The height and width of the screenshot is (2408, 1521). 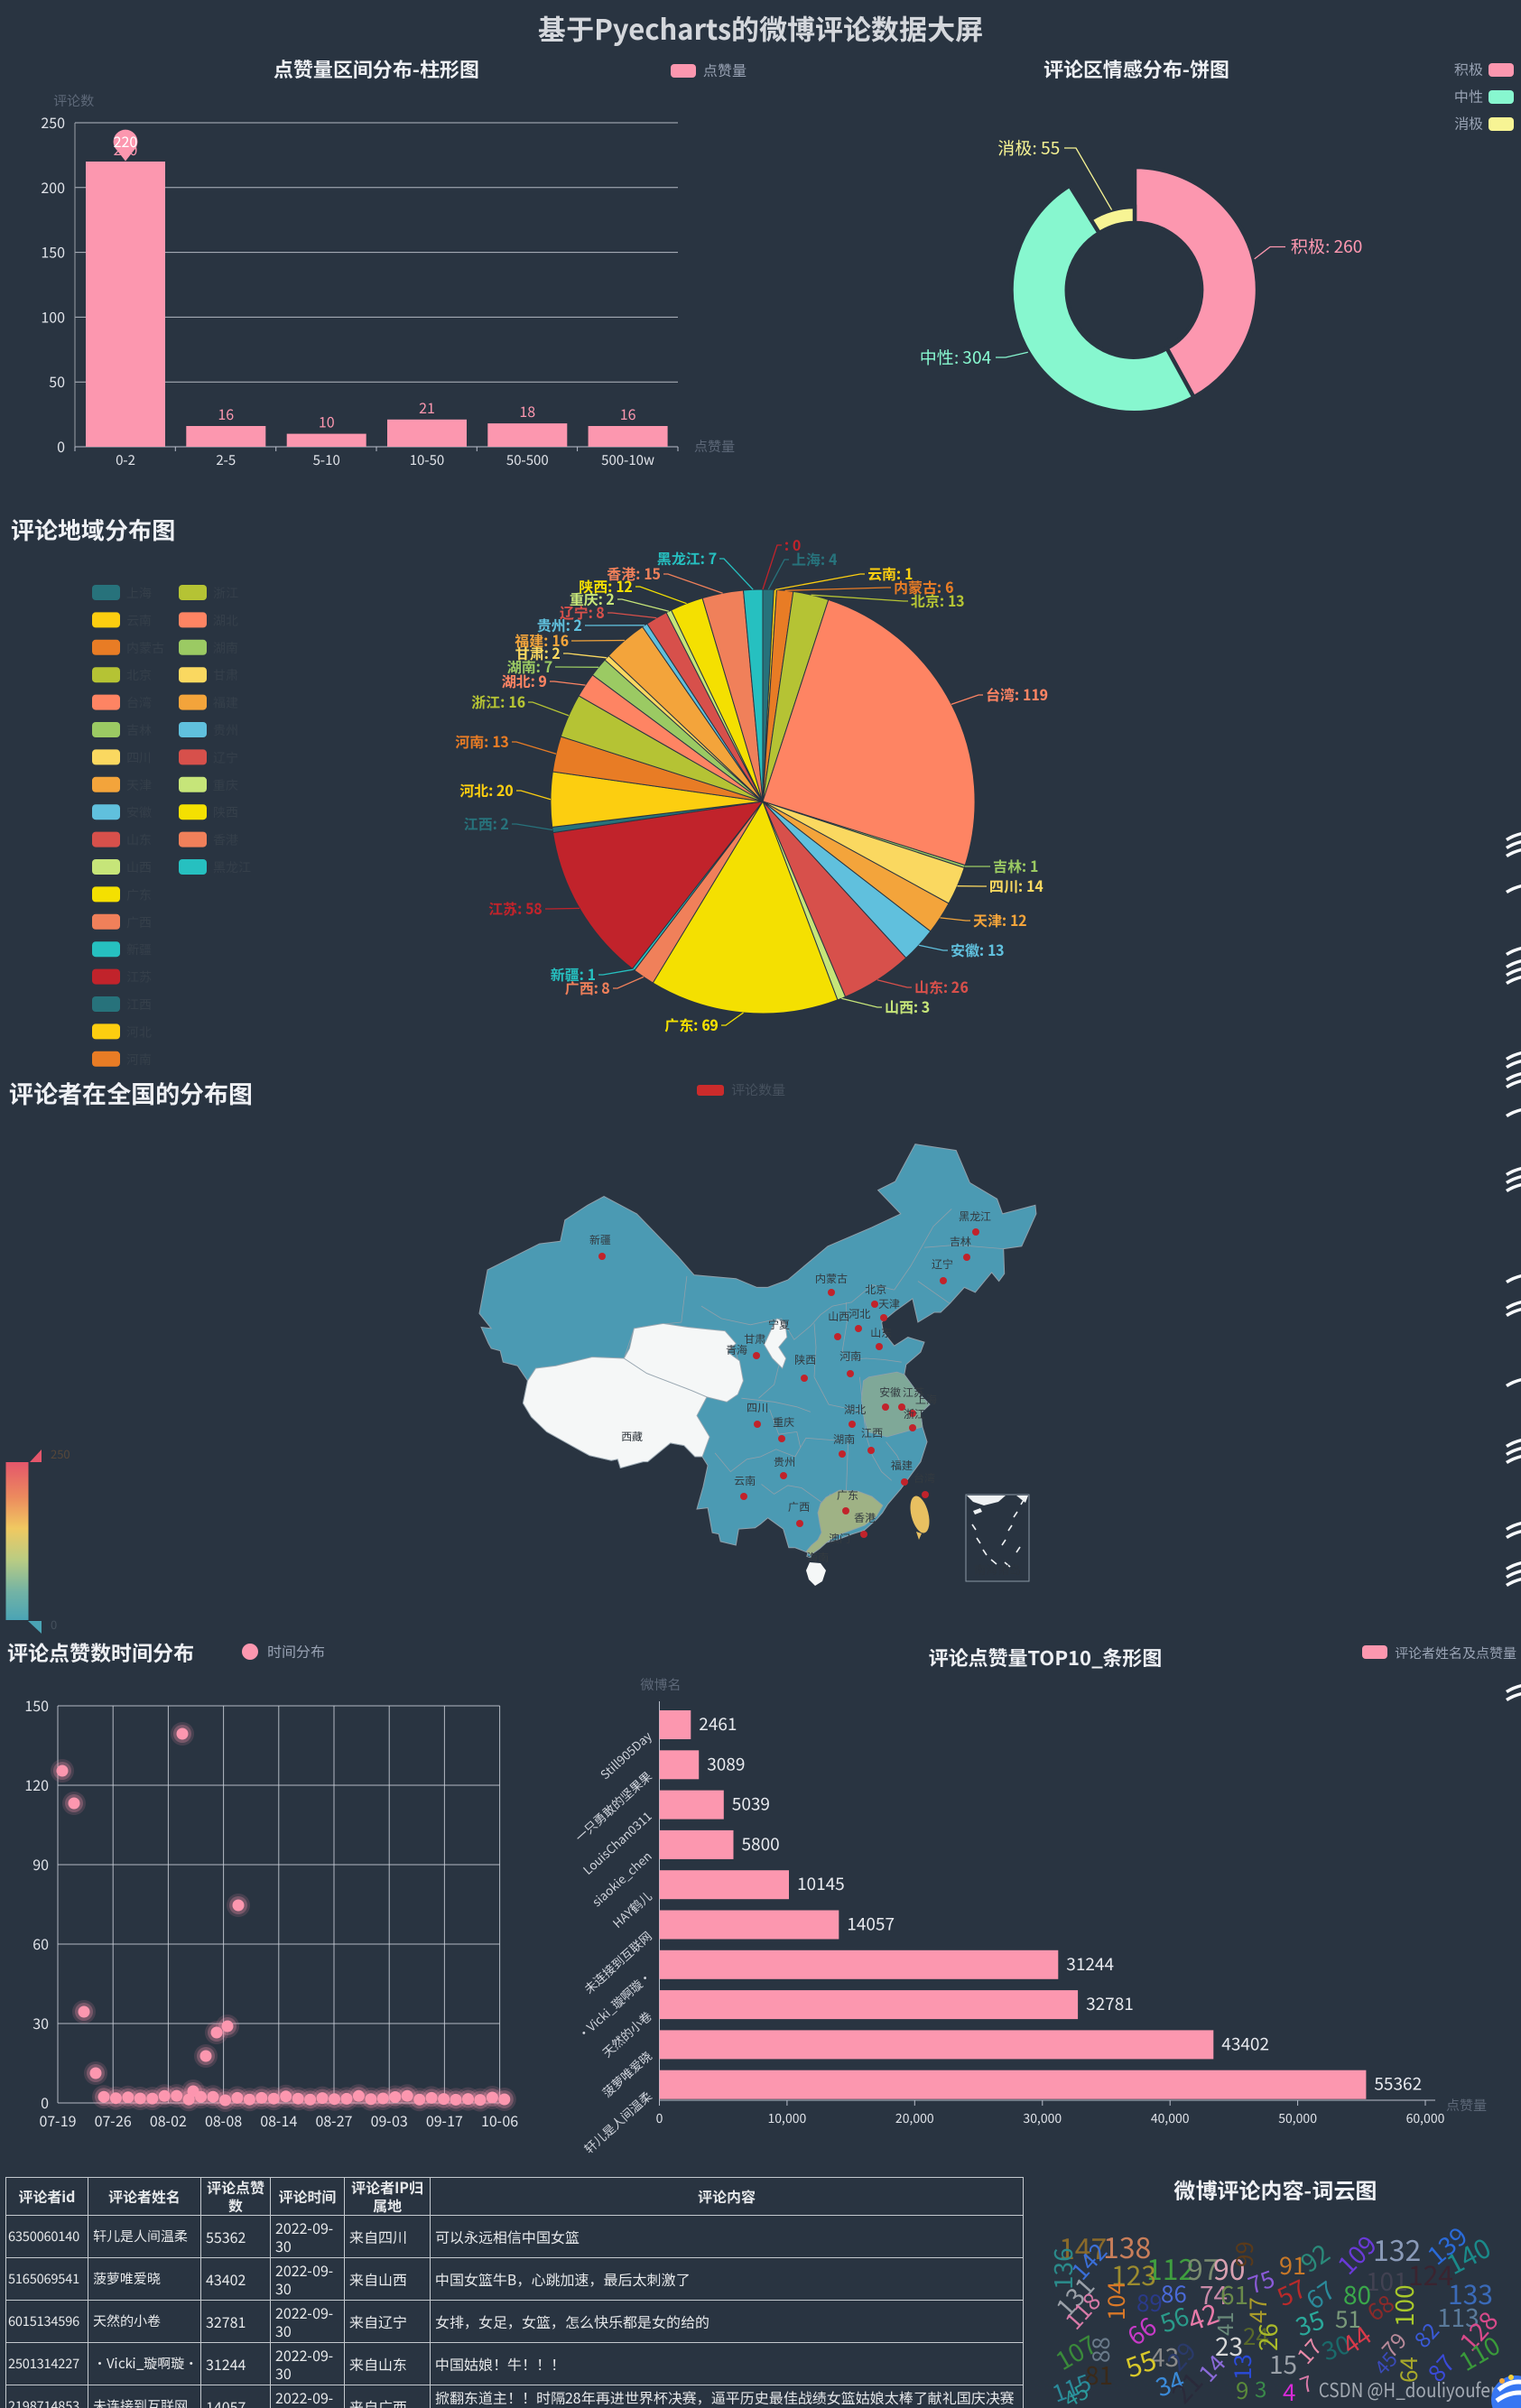 I want to click on svg-text: 07-26, so click(x=113, y=2120).